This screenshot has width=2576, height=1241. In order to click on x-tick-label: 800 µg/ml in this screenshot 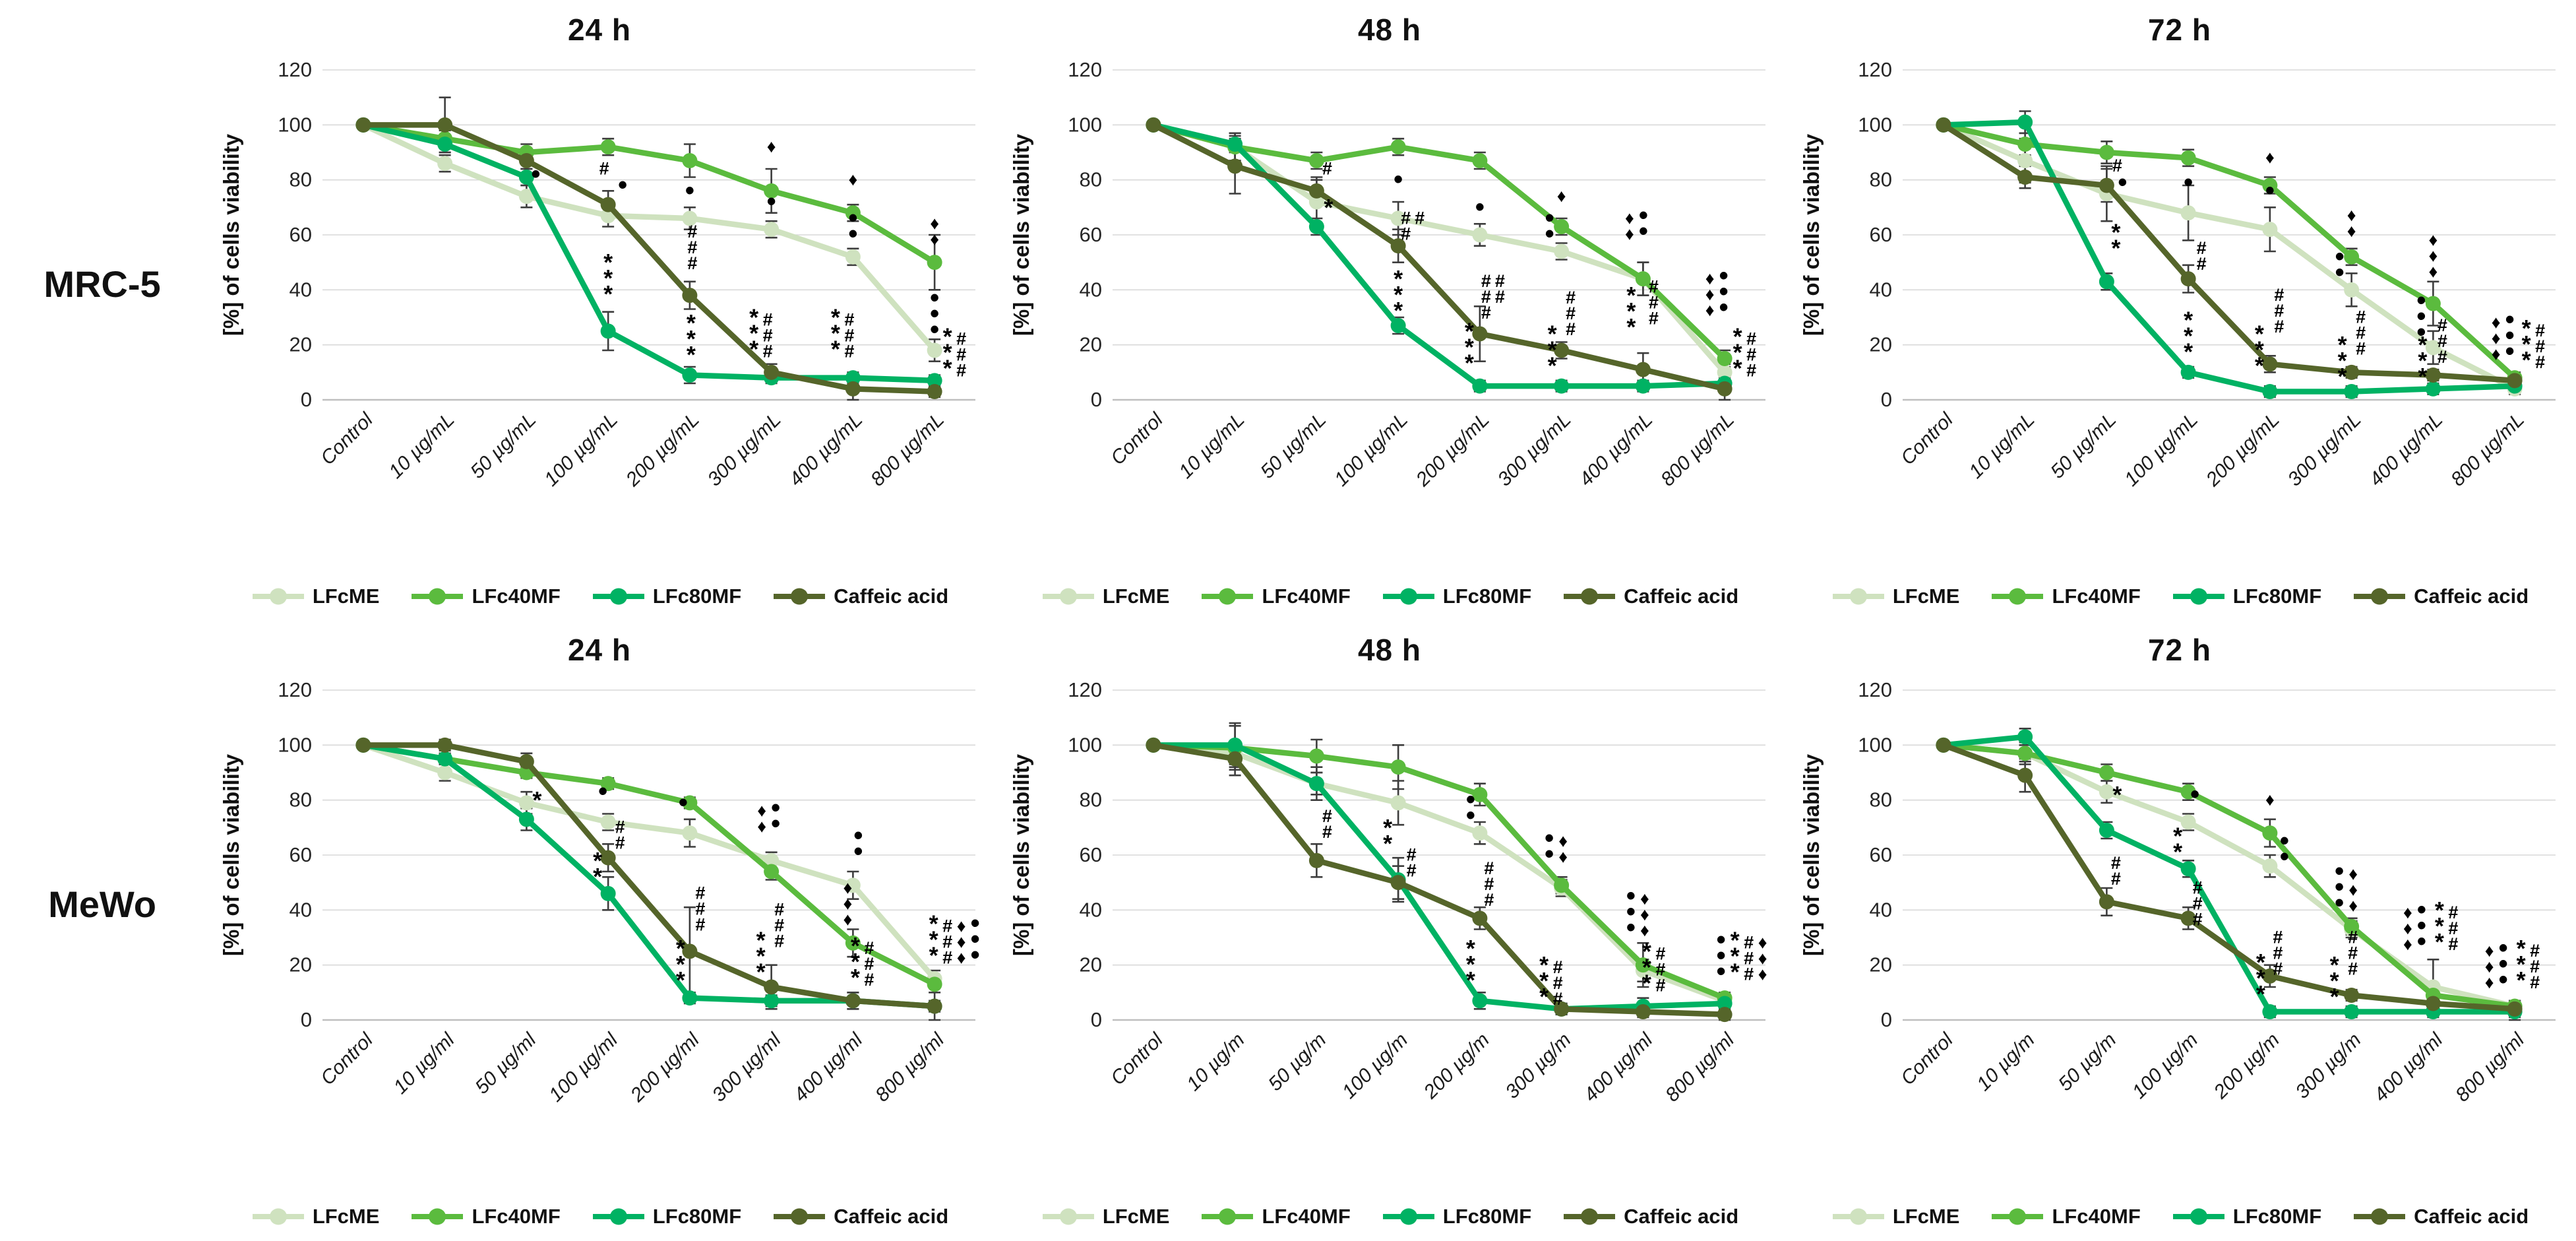, I will do `click(910, 1067)`.